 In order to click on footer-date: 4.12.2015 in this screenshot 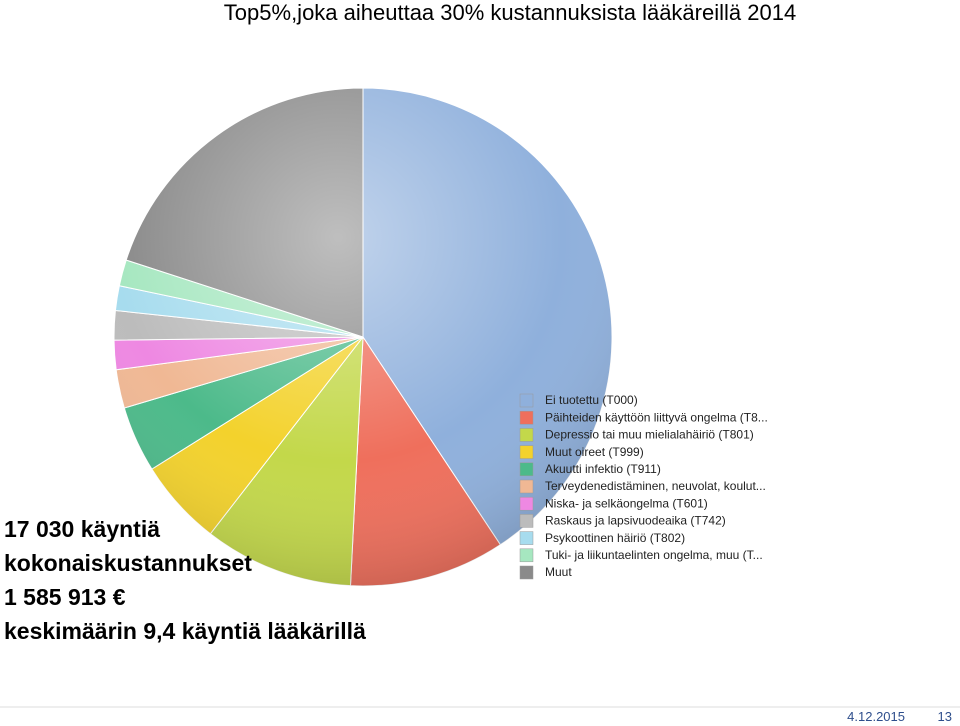, I will do `click(876, 716)`.